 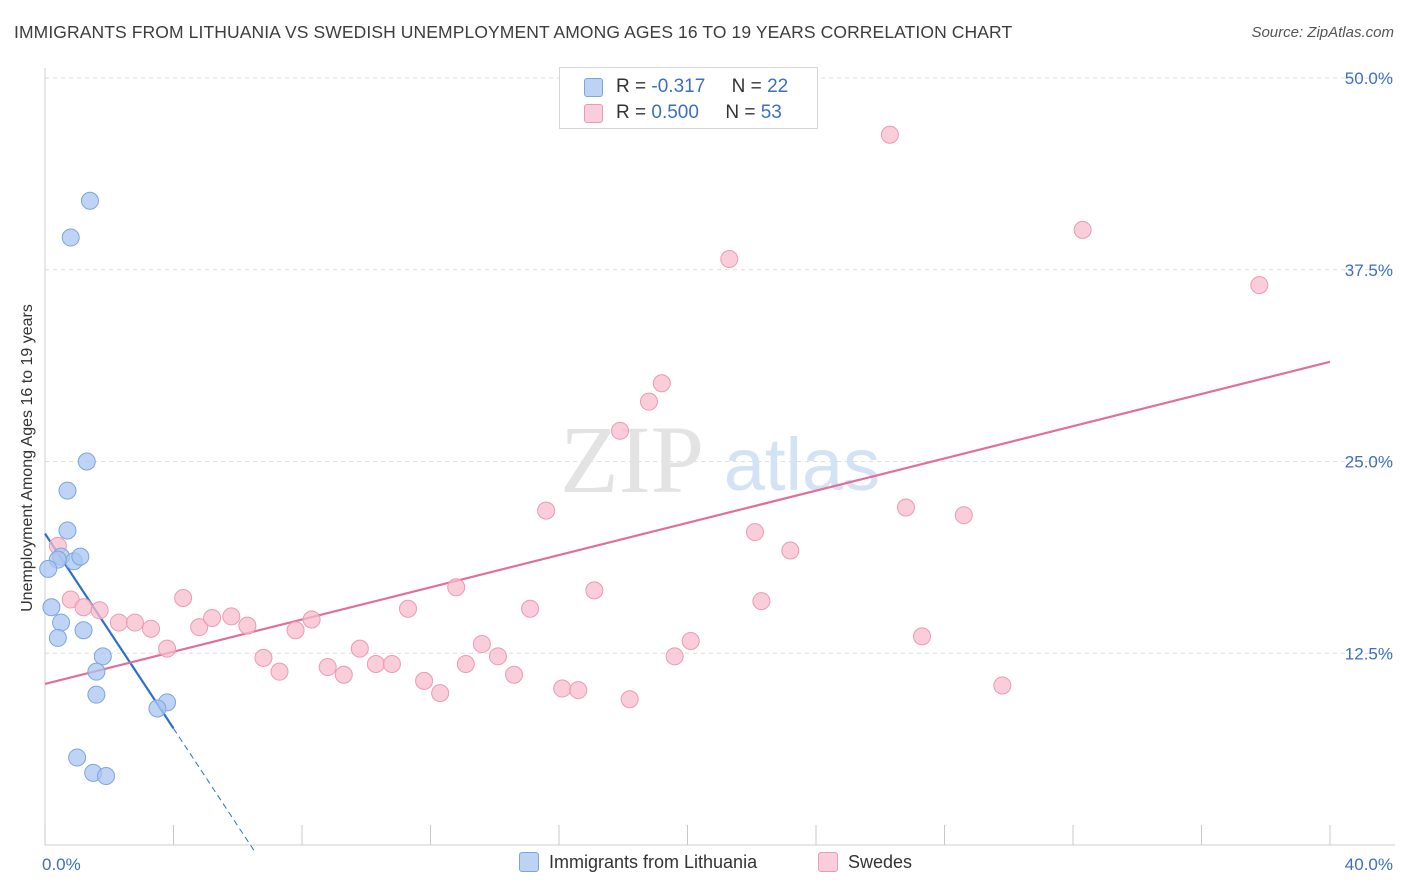 What do you see at coordinates (1369, 864) in the screenshot?
I see `x-tick-label: 40.0%` at bounding box center [1369, 864].